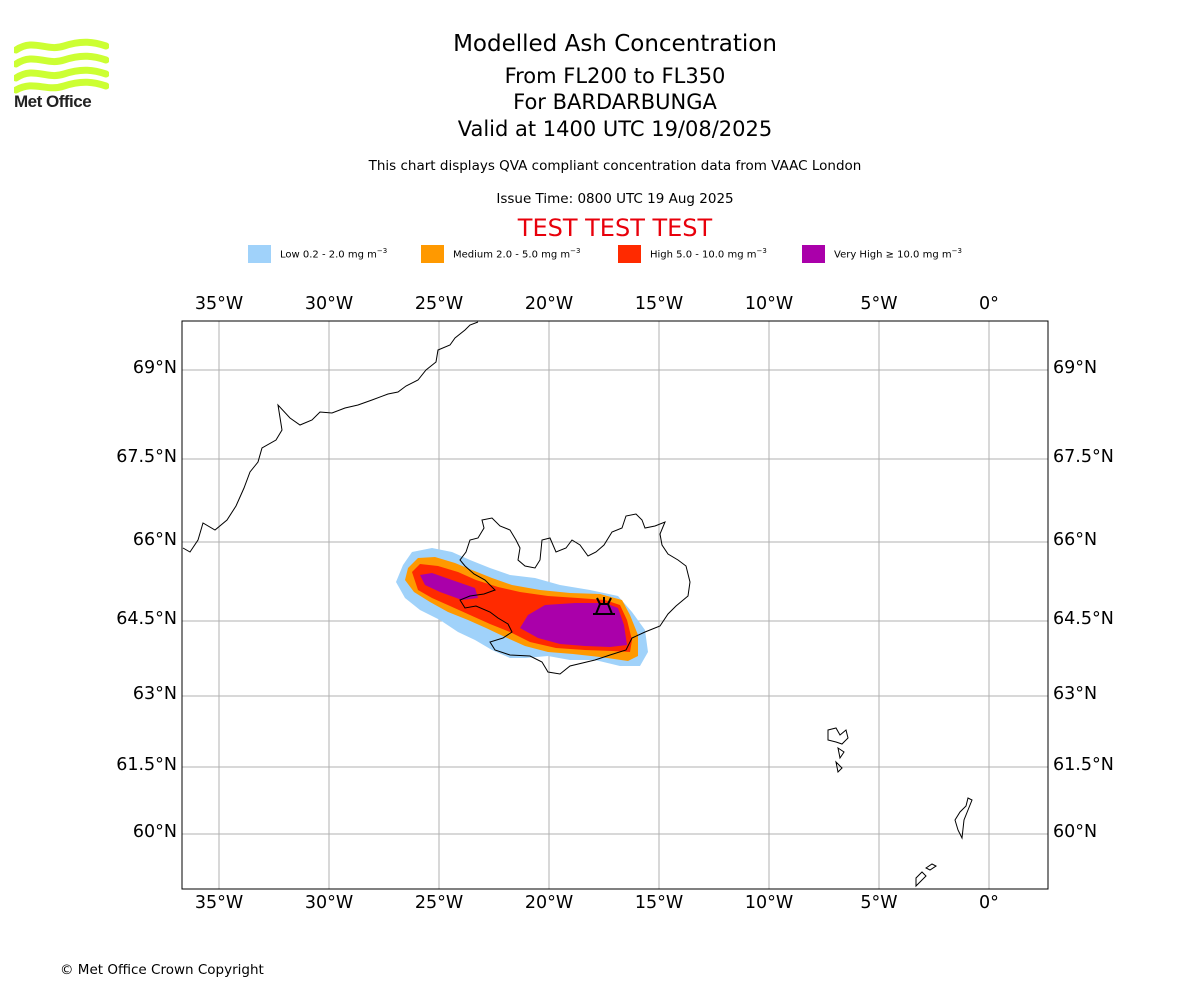 This screenshot has width=1200, height=1000. What do you see at coordinates (1075, 694) in the screenshot?
I see `lat-label-right-4: 63°N` at bounding box center [1075, 694].